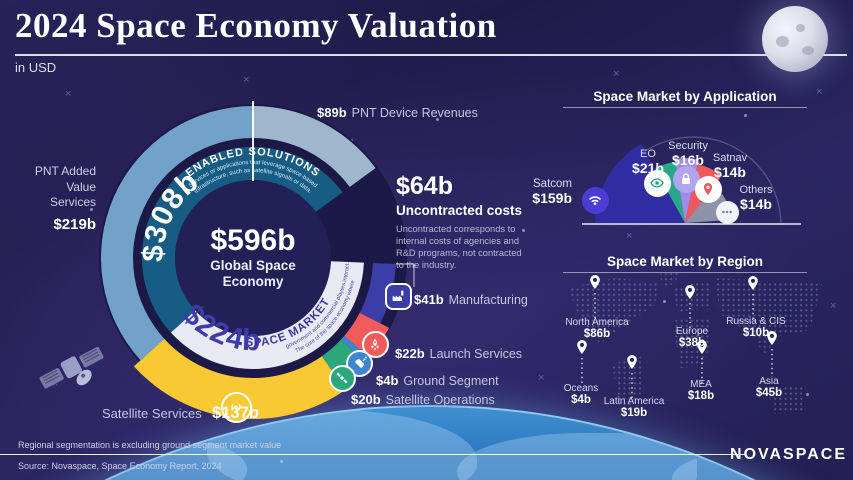 Image resolution: width=853 pixels, height=480 pixels. What do you see at coordinates (372, 454) in the screenshot?
I see `footer-divider` at bounding box center [372, 454].